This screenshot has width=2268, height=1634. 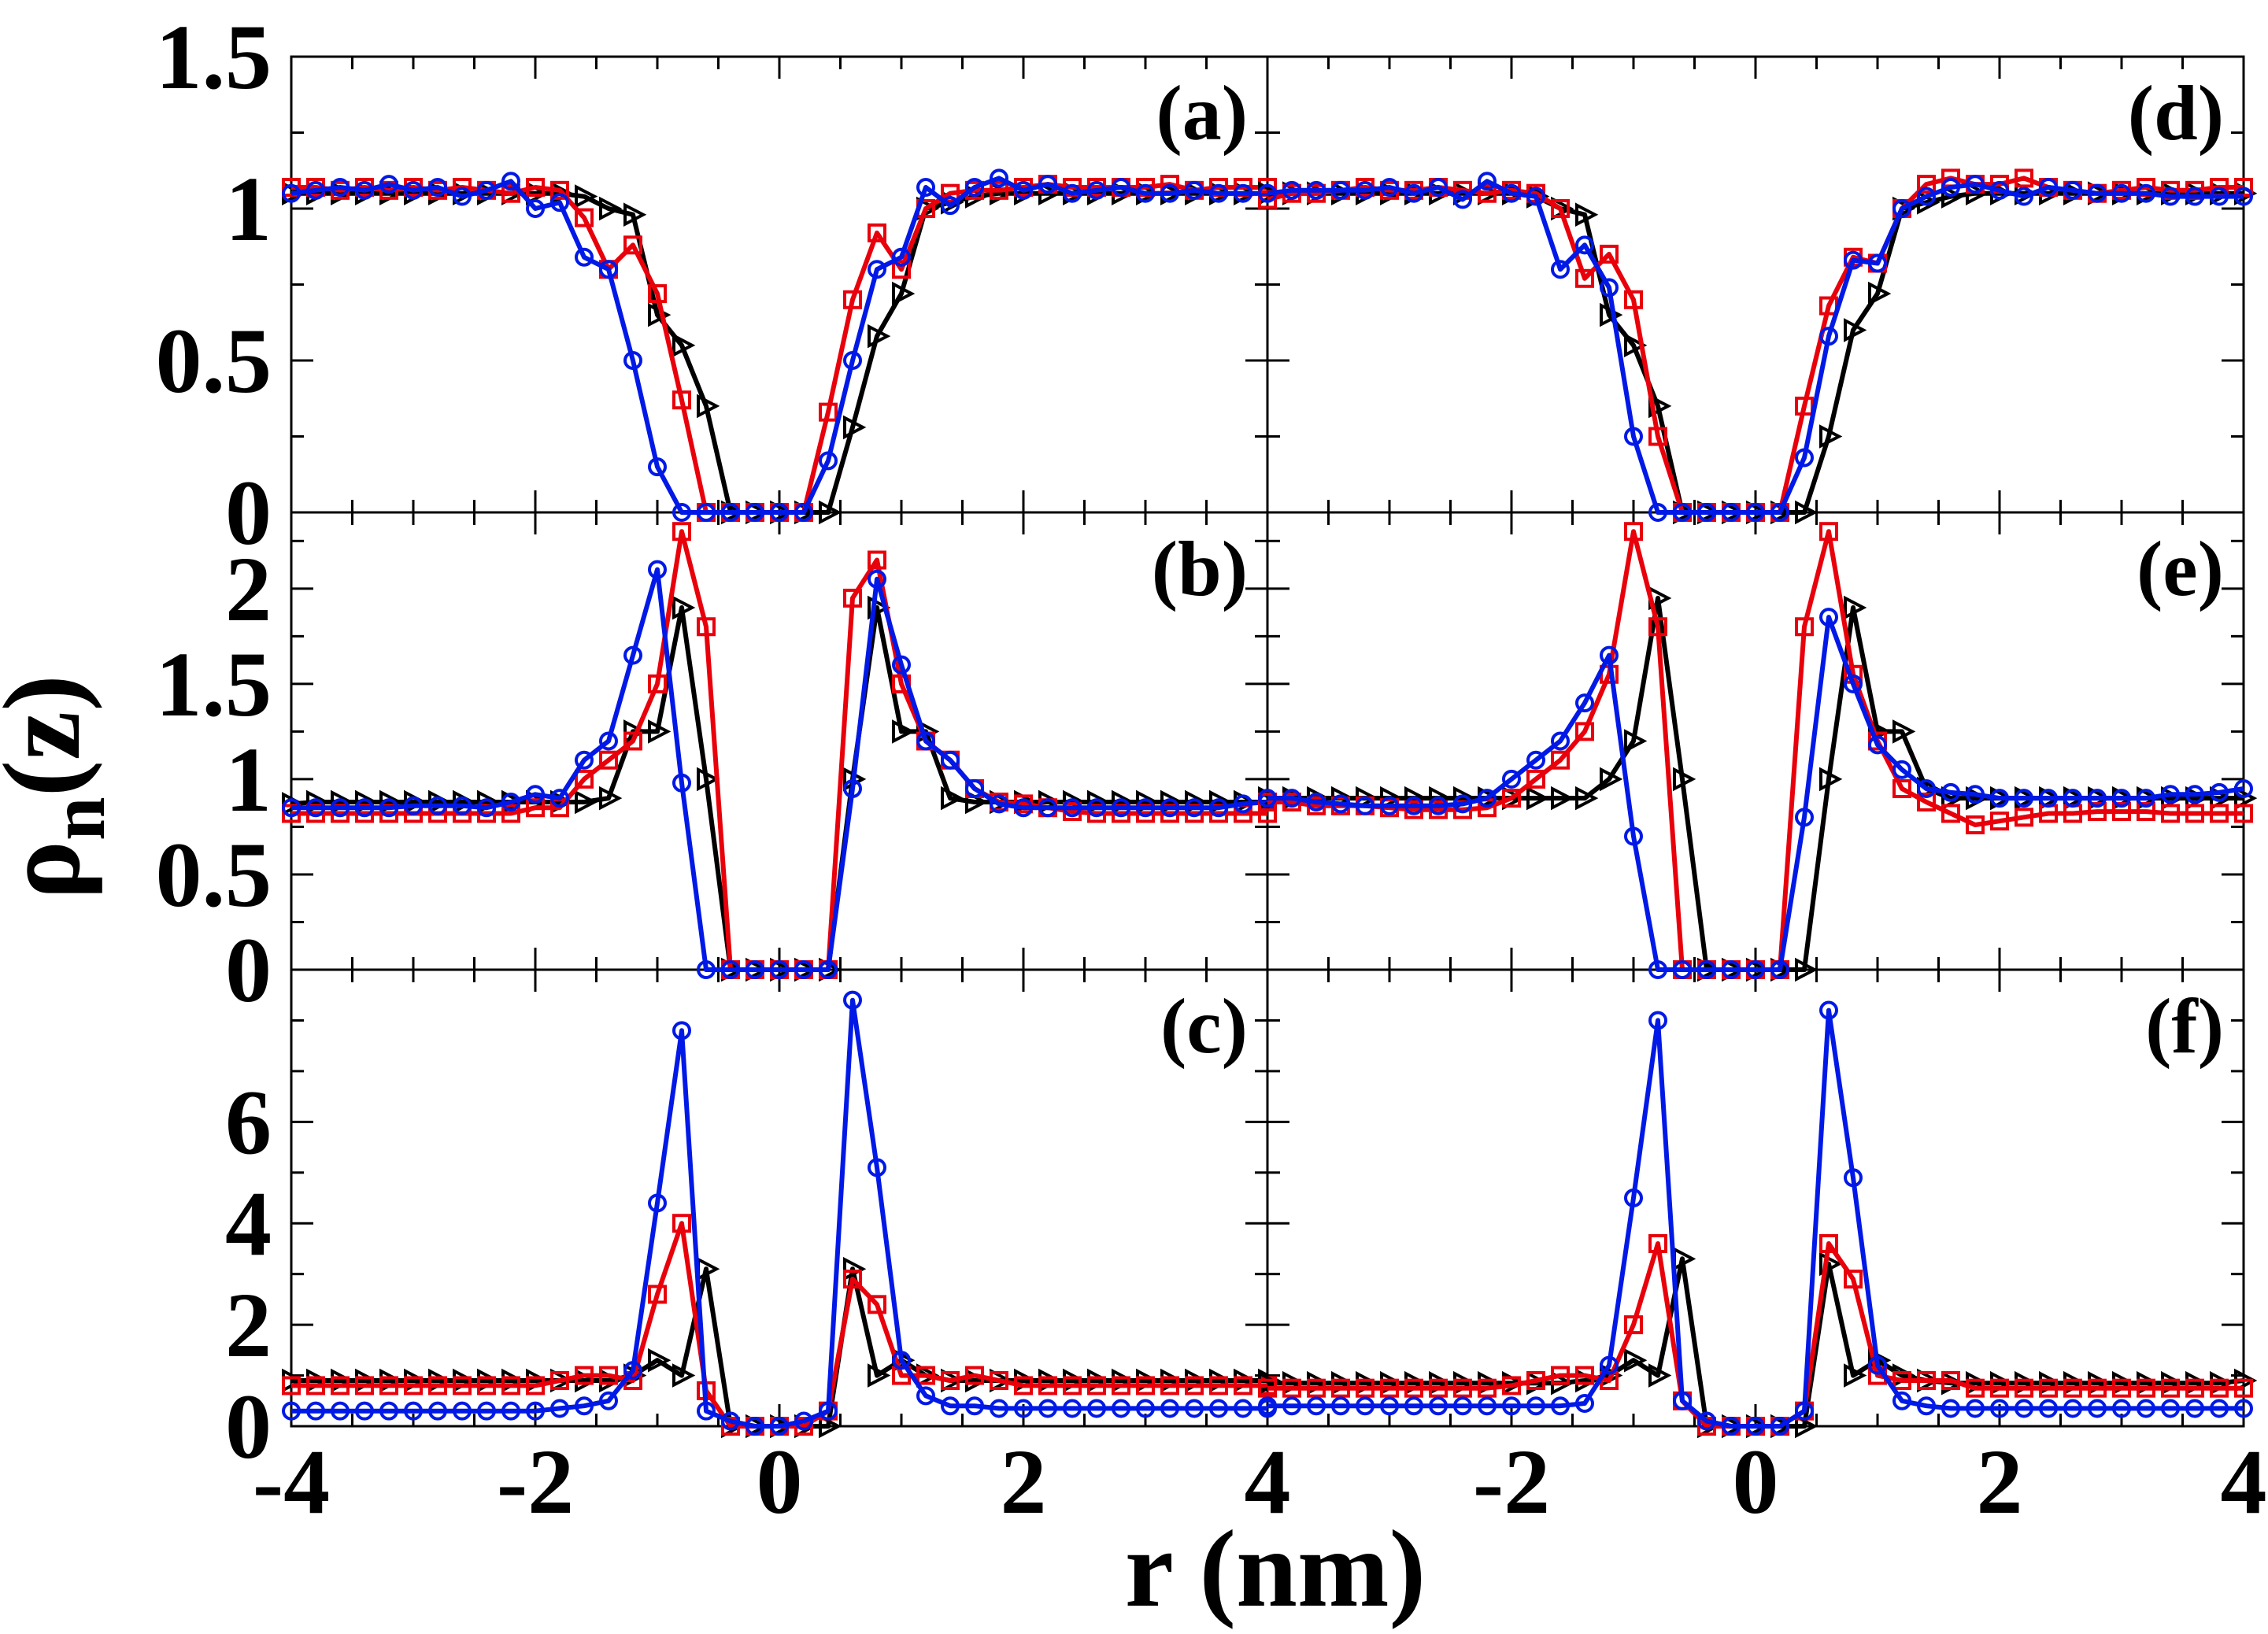 What do you see at coordinates (1204, 1026) in the screenshot?
I see `panel-label: (c)` at bounding box center [1204, 1026].